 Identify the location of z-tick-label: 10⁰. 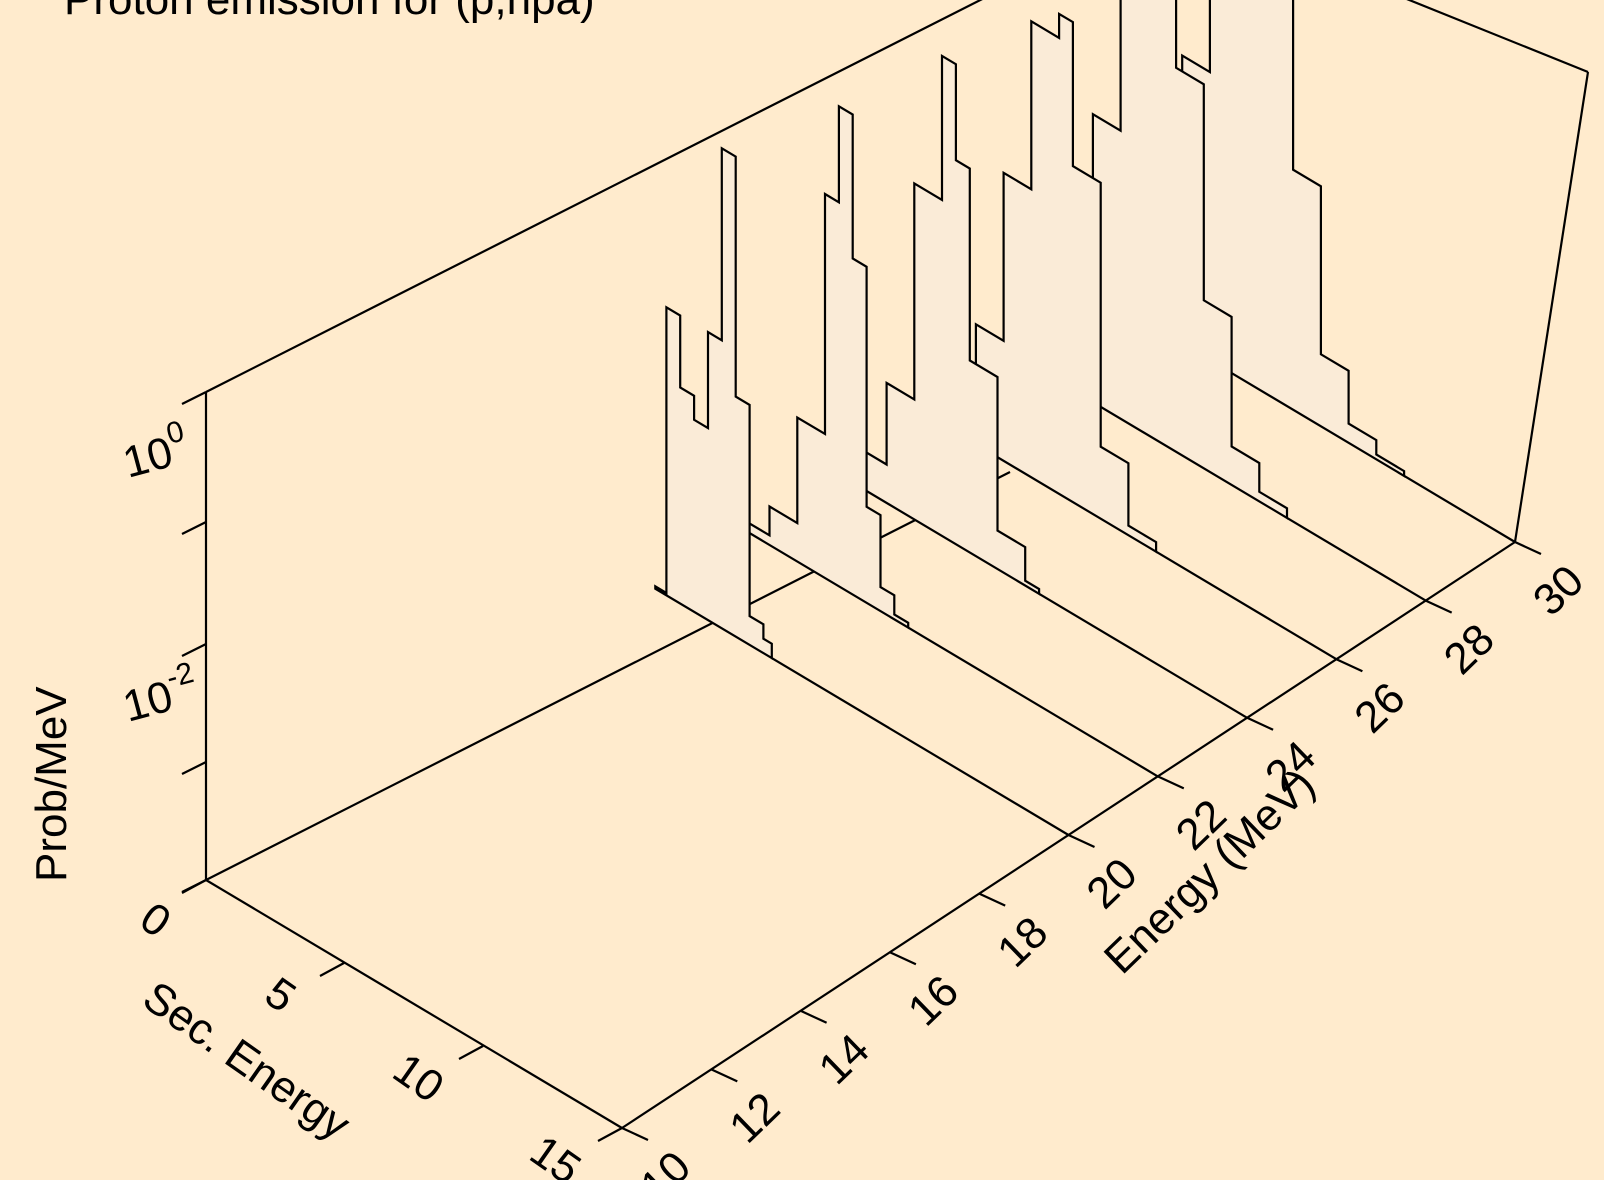
(155, 451).